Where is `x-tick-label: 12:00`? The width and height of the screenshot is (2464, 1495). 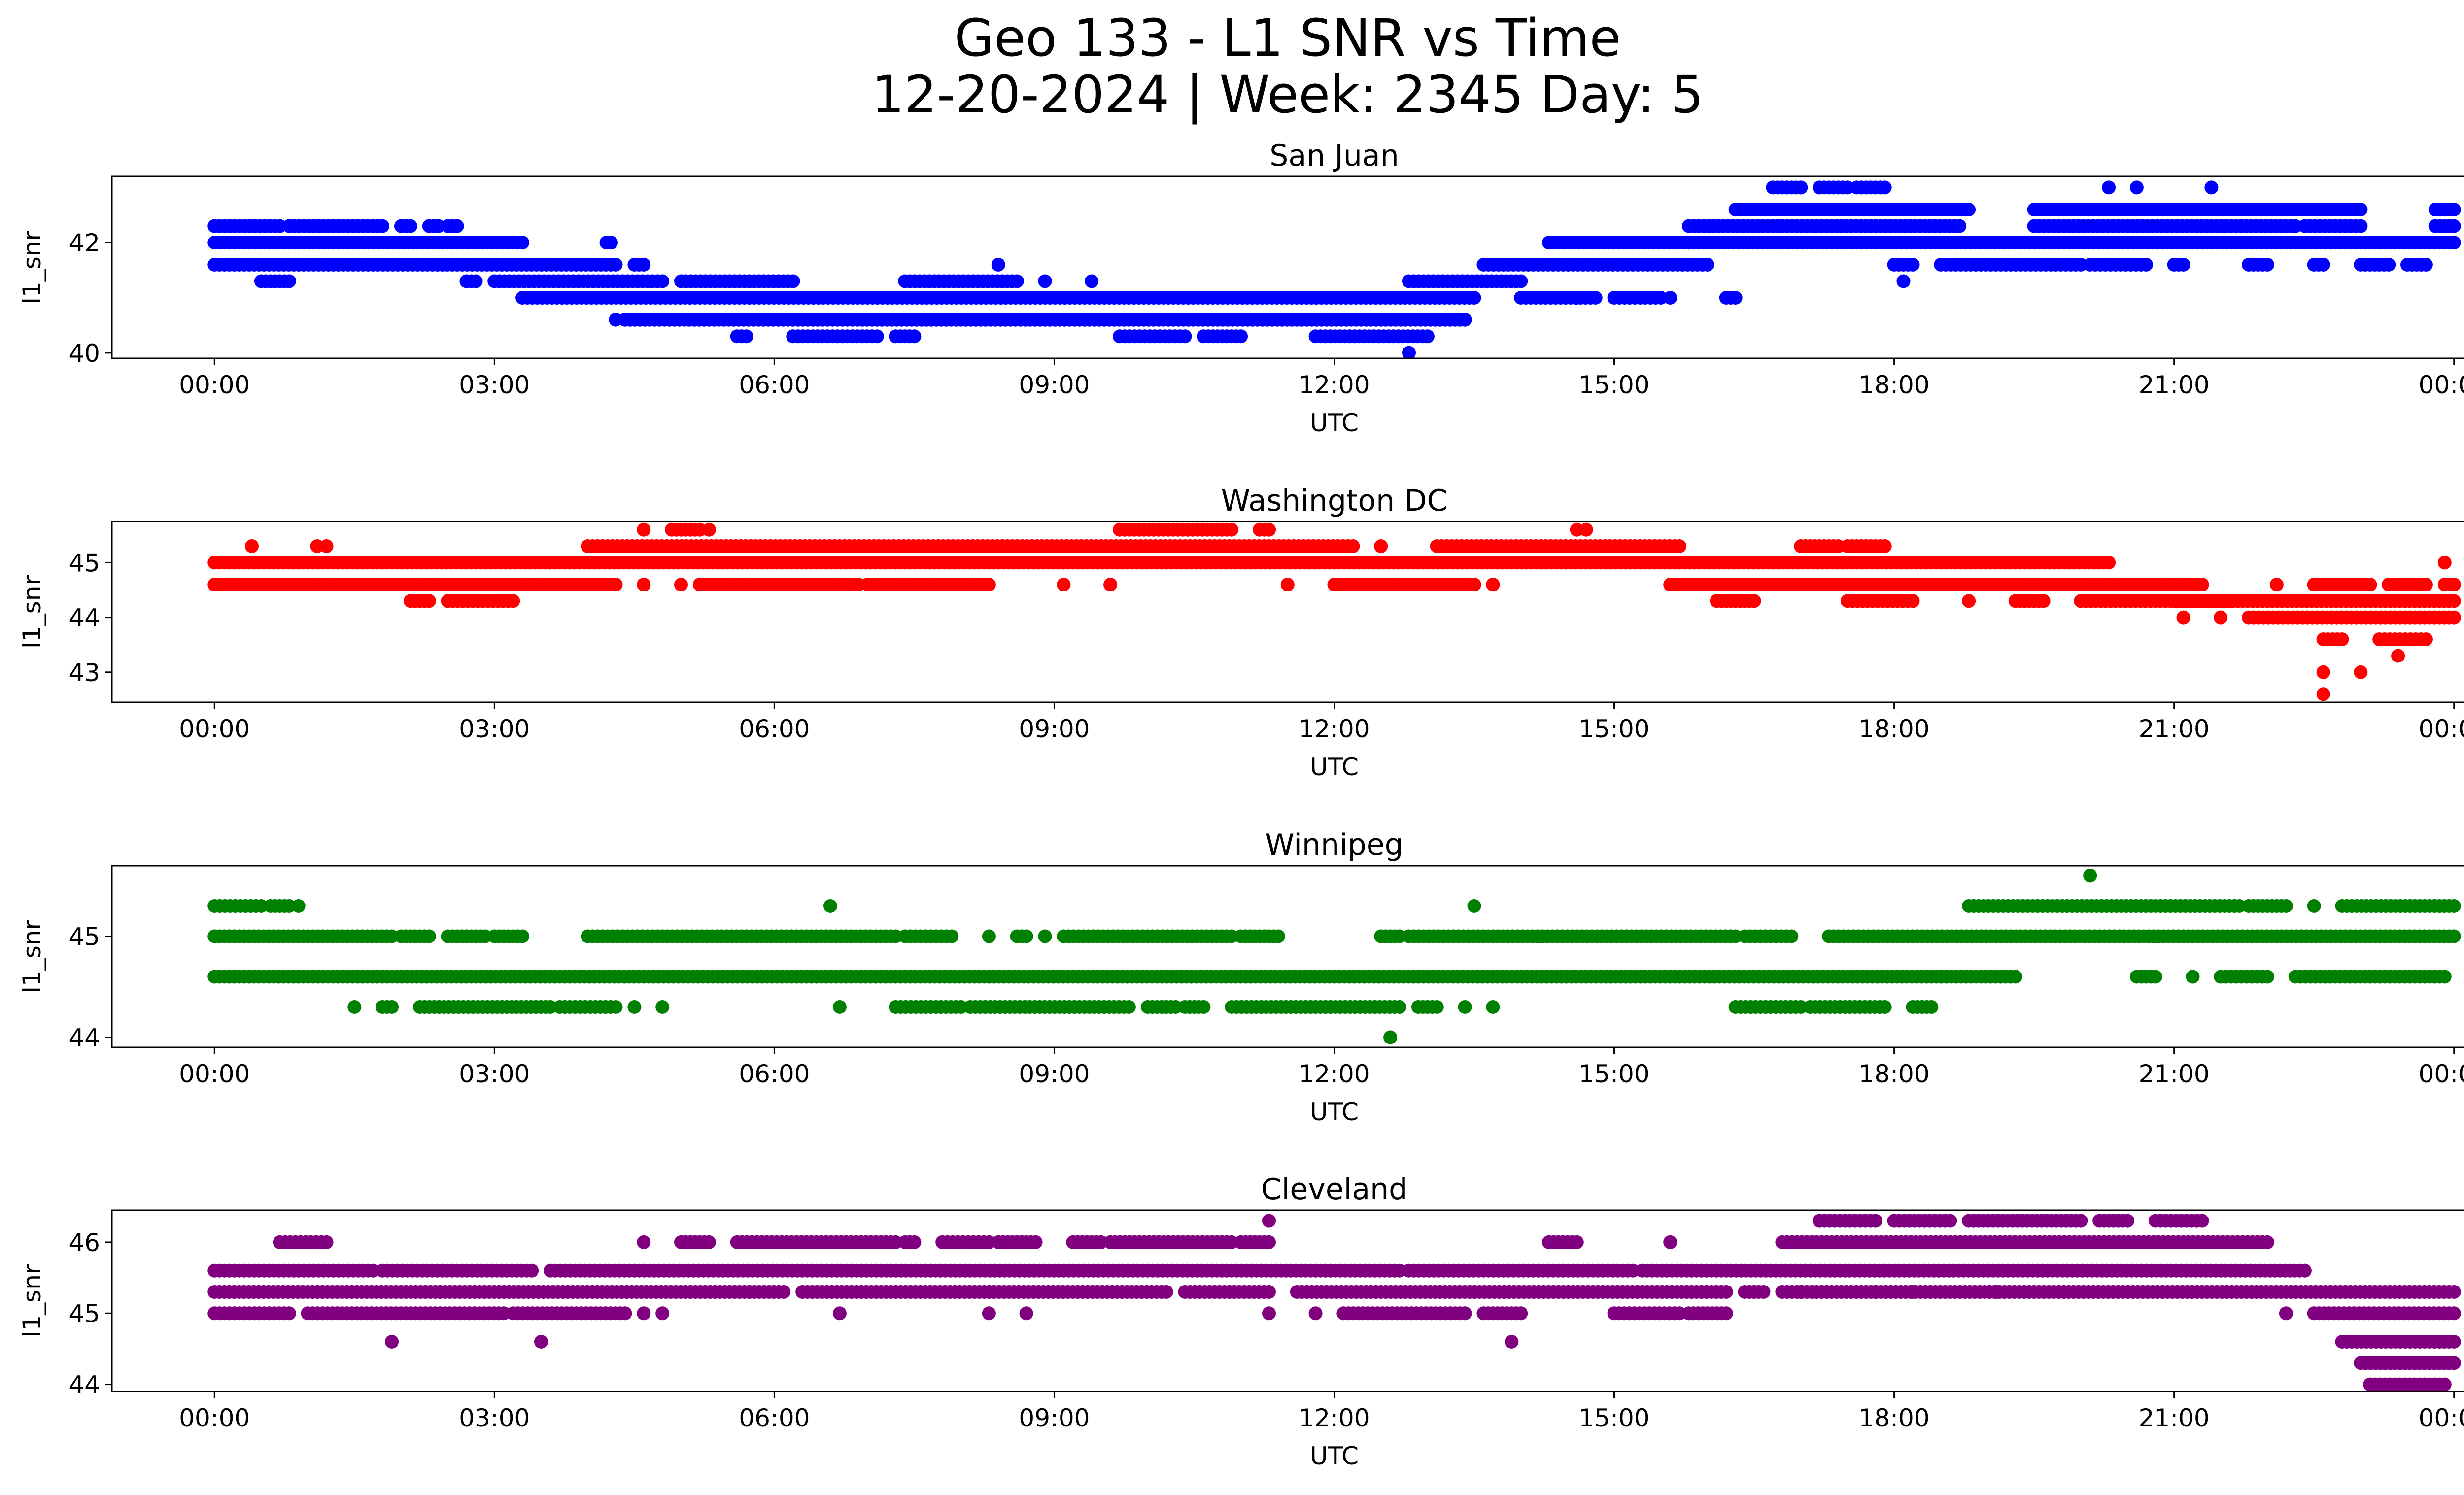
x-tick-label: 12:00 is located at coordinates (1334, 385).